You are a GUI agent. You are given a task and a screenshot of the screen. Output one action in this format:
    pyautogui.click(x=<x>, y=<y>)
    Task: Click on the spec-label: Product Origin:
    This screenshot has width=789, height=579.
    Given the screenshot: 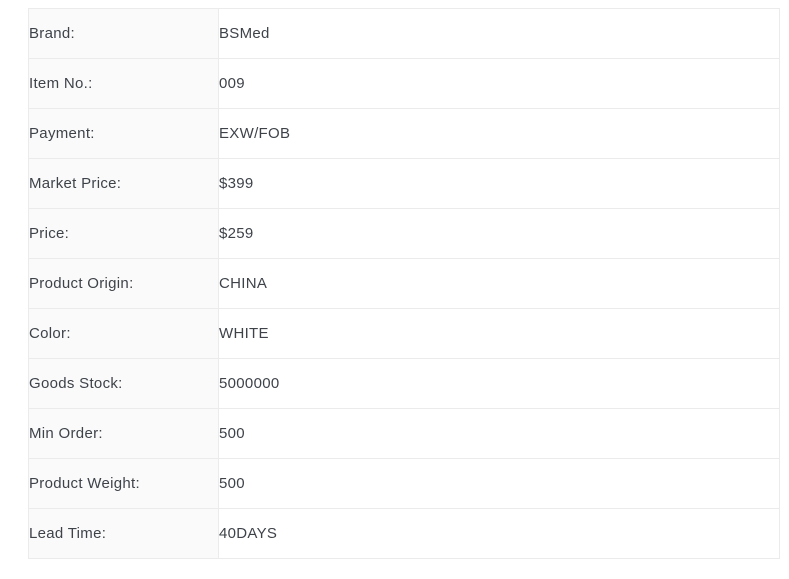 What is the action you would take?
    pyautogui.click(x=123, y=283)
    